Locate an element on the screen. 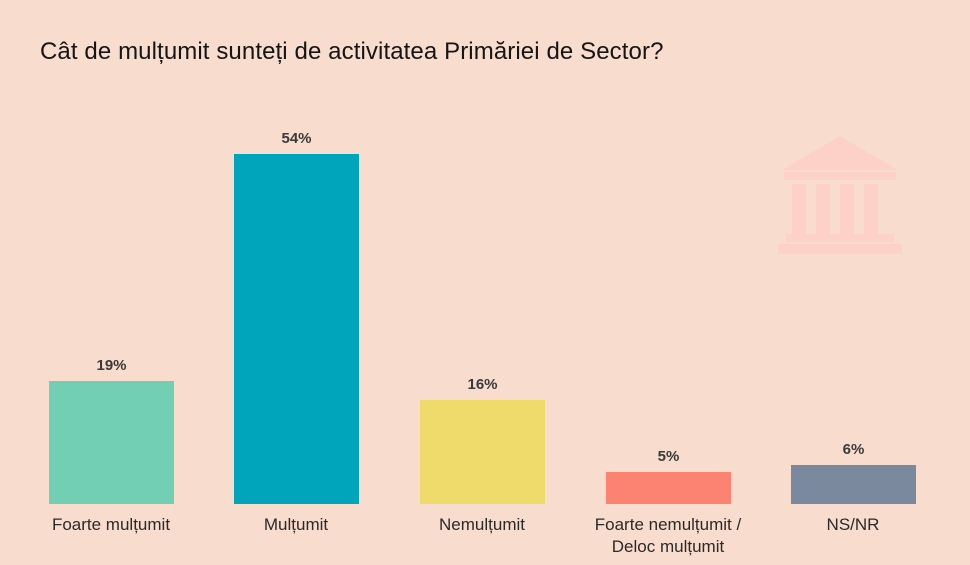 Image resolution: width=970 pixels, height=565 pixels. category-label: Foarte mulțumit is located at coordinates (111, 524).